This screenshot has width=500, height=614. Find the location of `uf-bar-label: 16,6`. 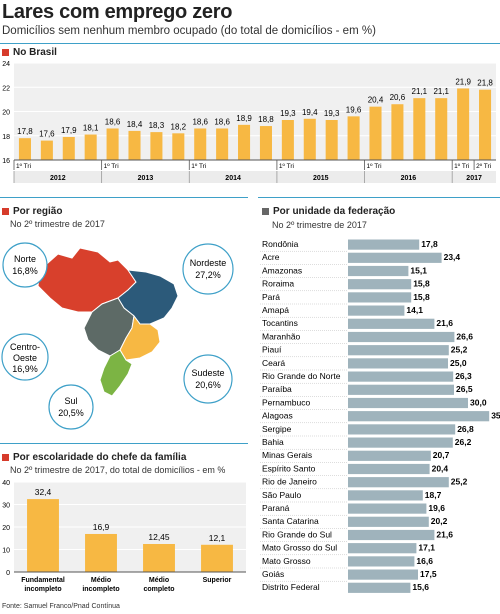

uf-bar-label: 16,6 is located at coordinates (424, 561).